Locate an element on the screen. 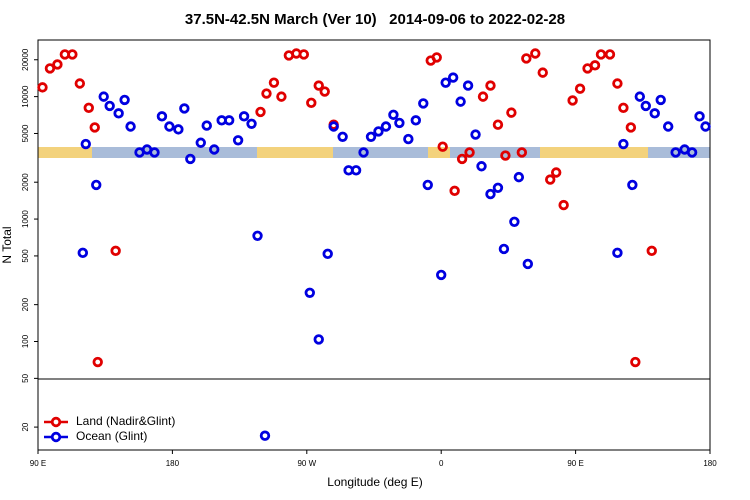 The image size is (750, 500). y-tick-label: 1000 is located at coordinates (25, 219).